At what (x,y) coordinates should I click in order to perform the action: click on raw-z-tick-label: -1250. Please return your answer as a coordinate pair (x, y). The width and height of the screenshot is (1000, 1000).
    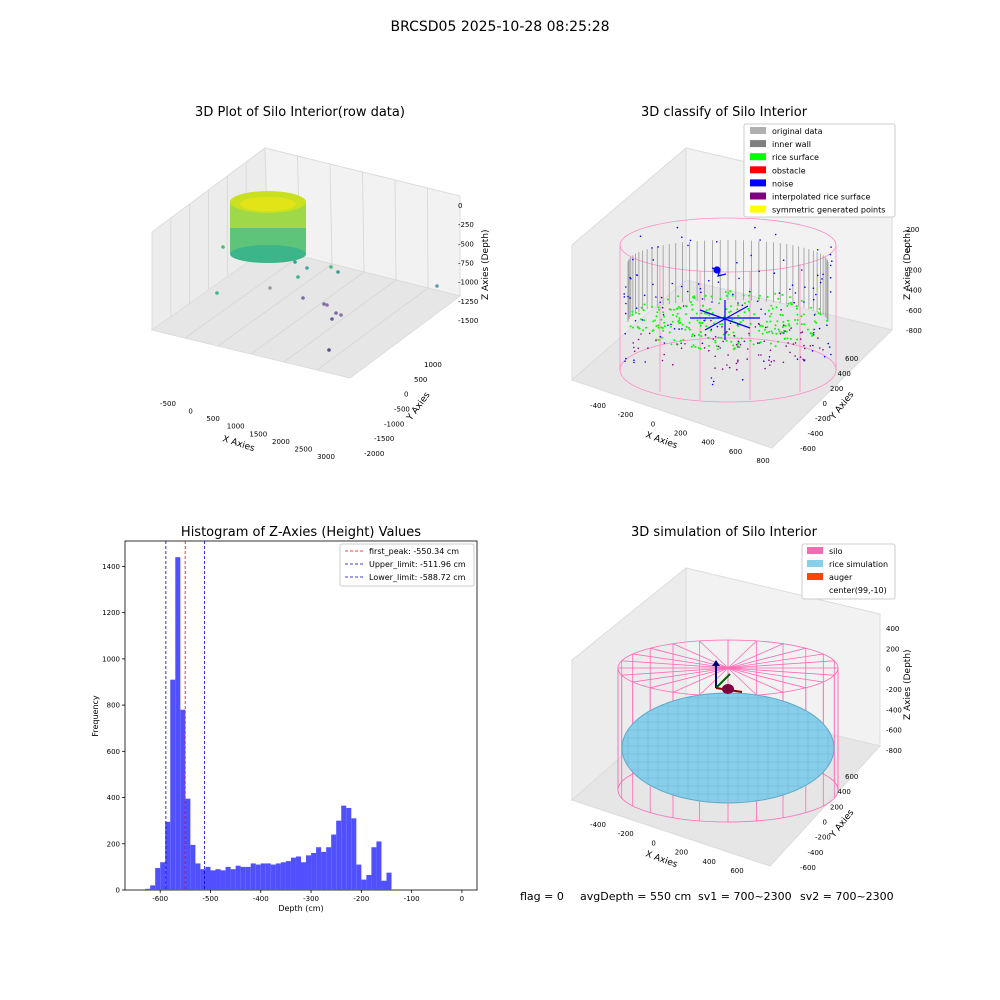
    Looking at the image, I should click on (468, 302).